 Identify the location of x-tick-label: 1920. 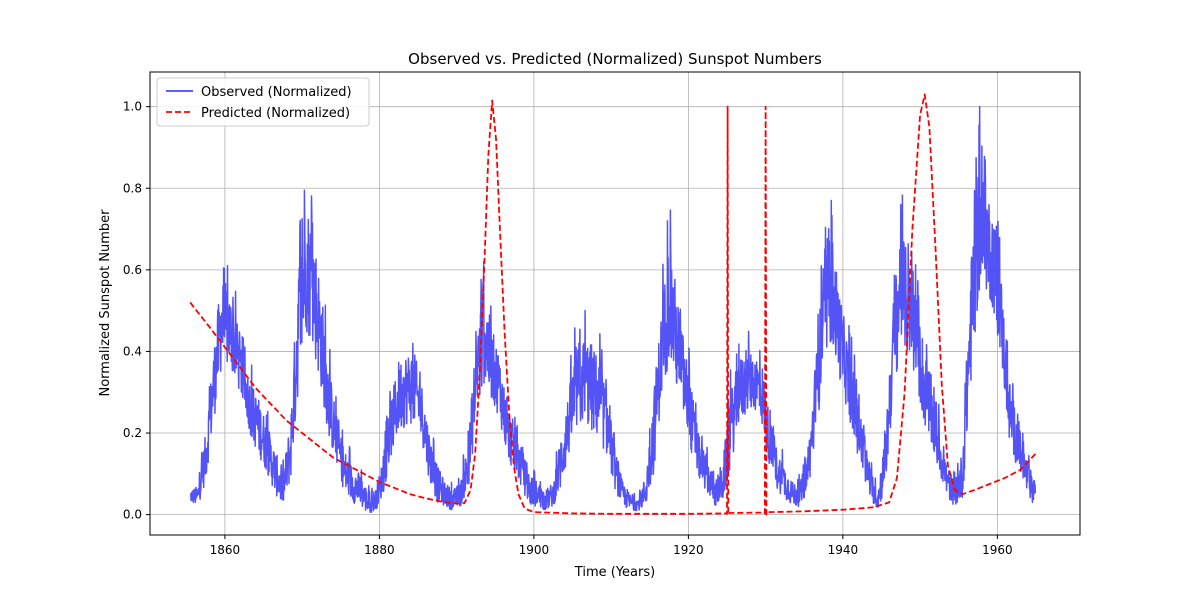
(688, 550).